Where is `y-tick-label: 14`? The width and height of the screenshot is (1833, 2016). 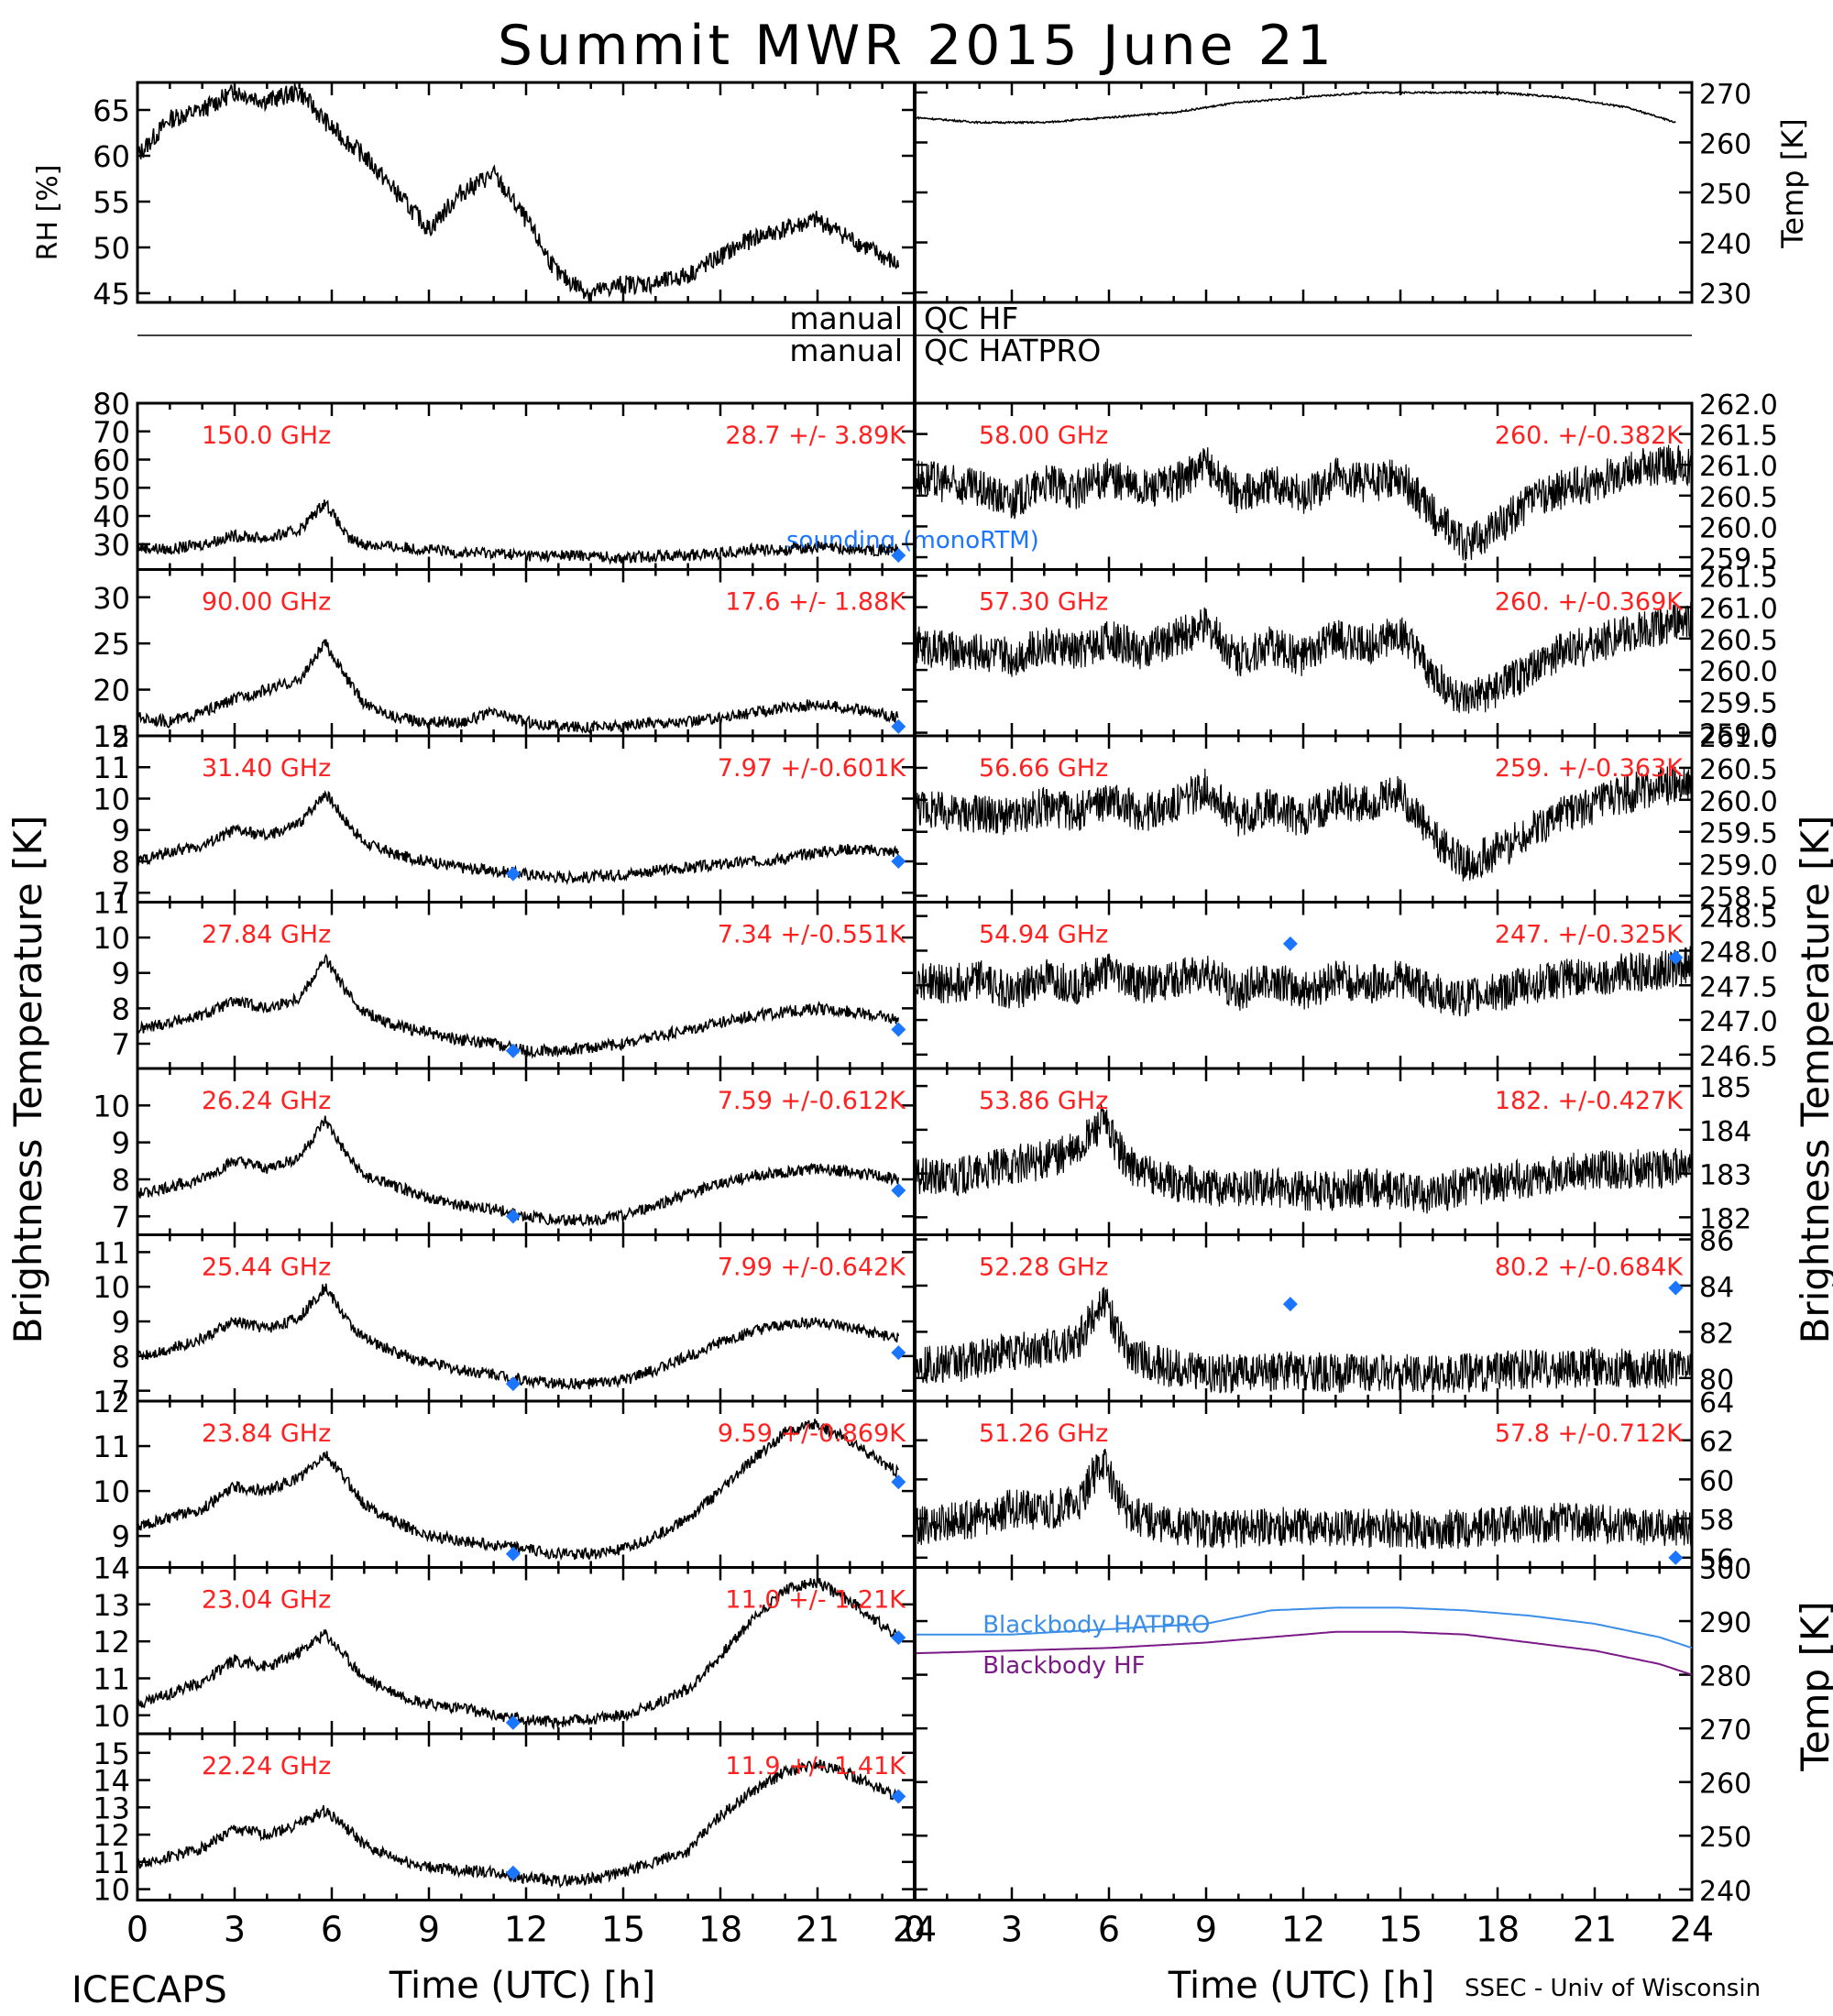 y-tick-label: 14 is located at coordinates (111, 1781).